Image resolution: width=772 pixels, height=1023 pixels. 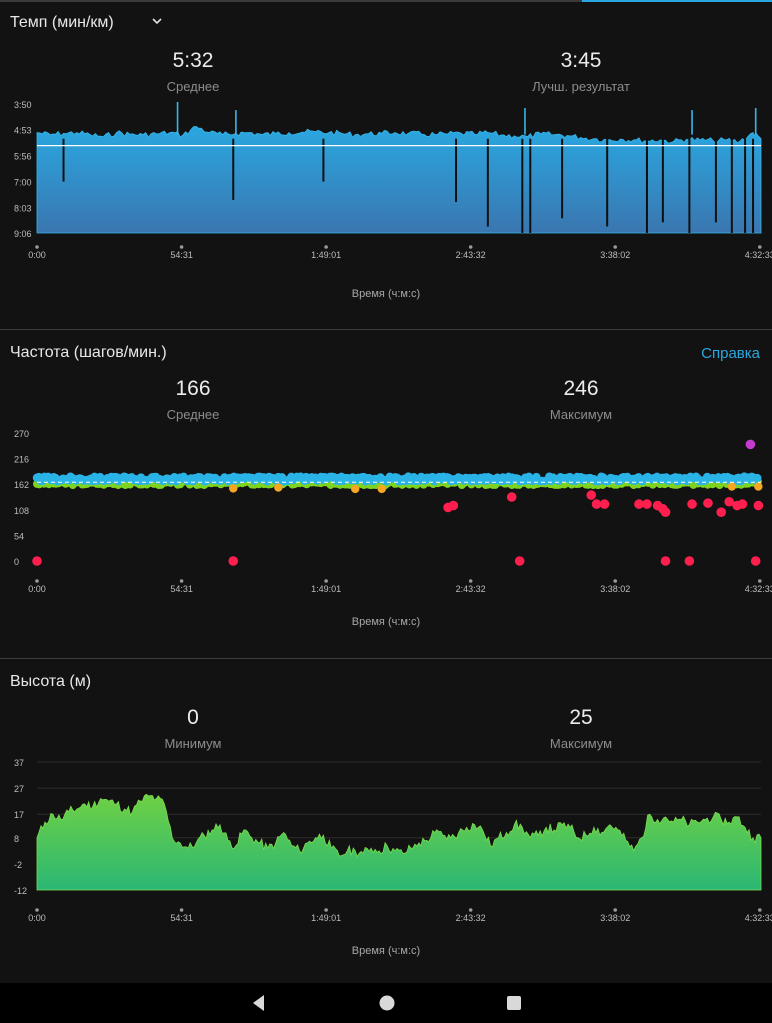 I want to click on elevation-min-label: Минимум, so click(x=193, y=743).